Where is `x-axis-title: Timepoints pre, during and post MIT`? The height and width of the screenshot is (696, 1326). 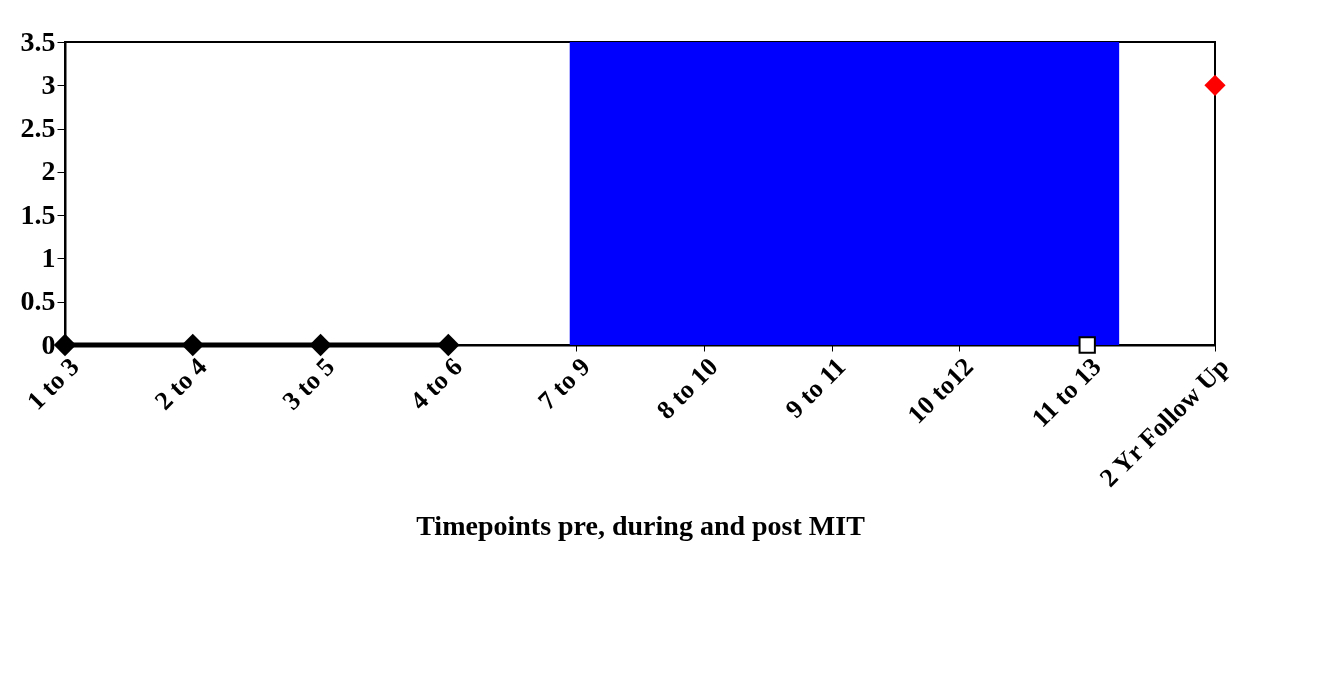 x-axis-title: Timepoints pre, during and post MIT is located at coordinates (641, 525).